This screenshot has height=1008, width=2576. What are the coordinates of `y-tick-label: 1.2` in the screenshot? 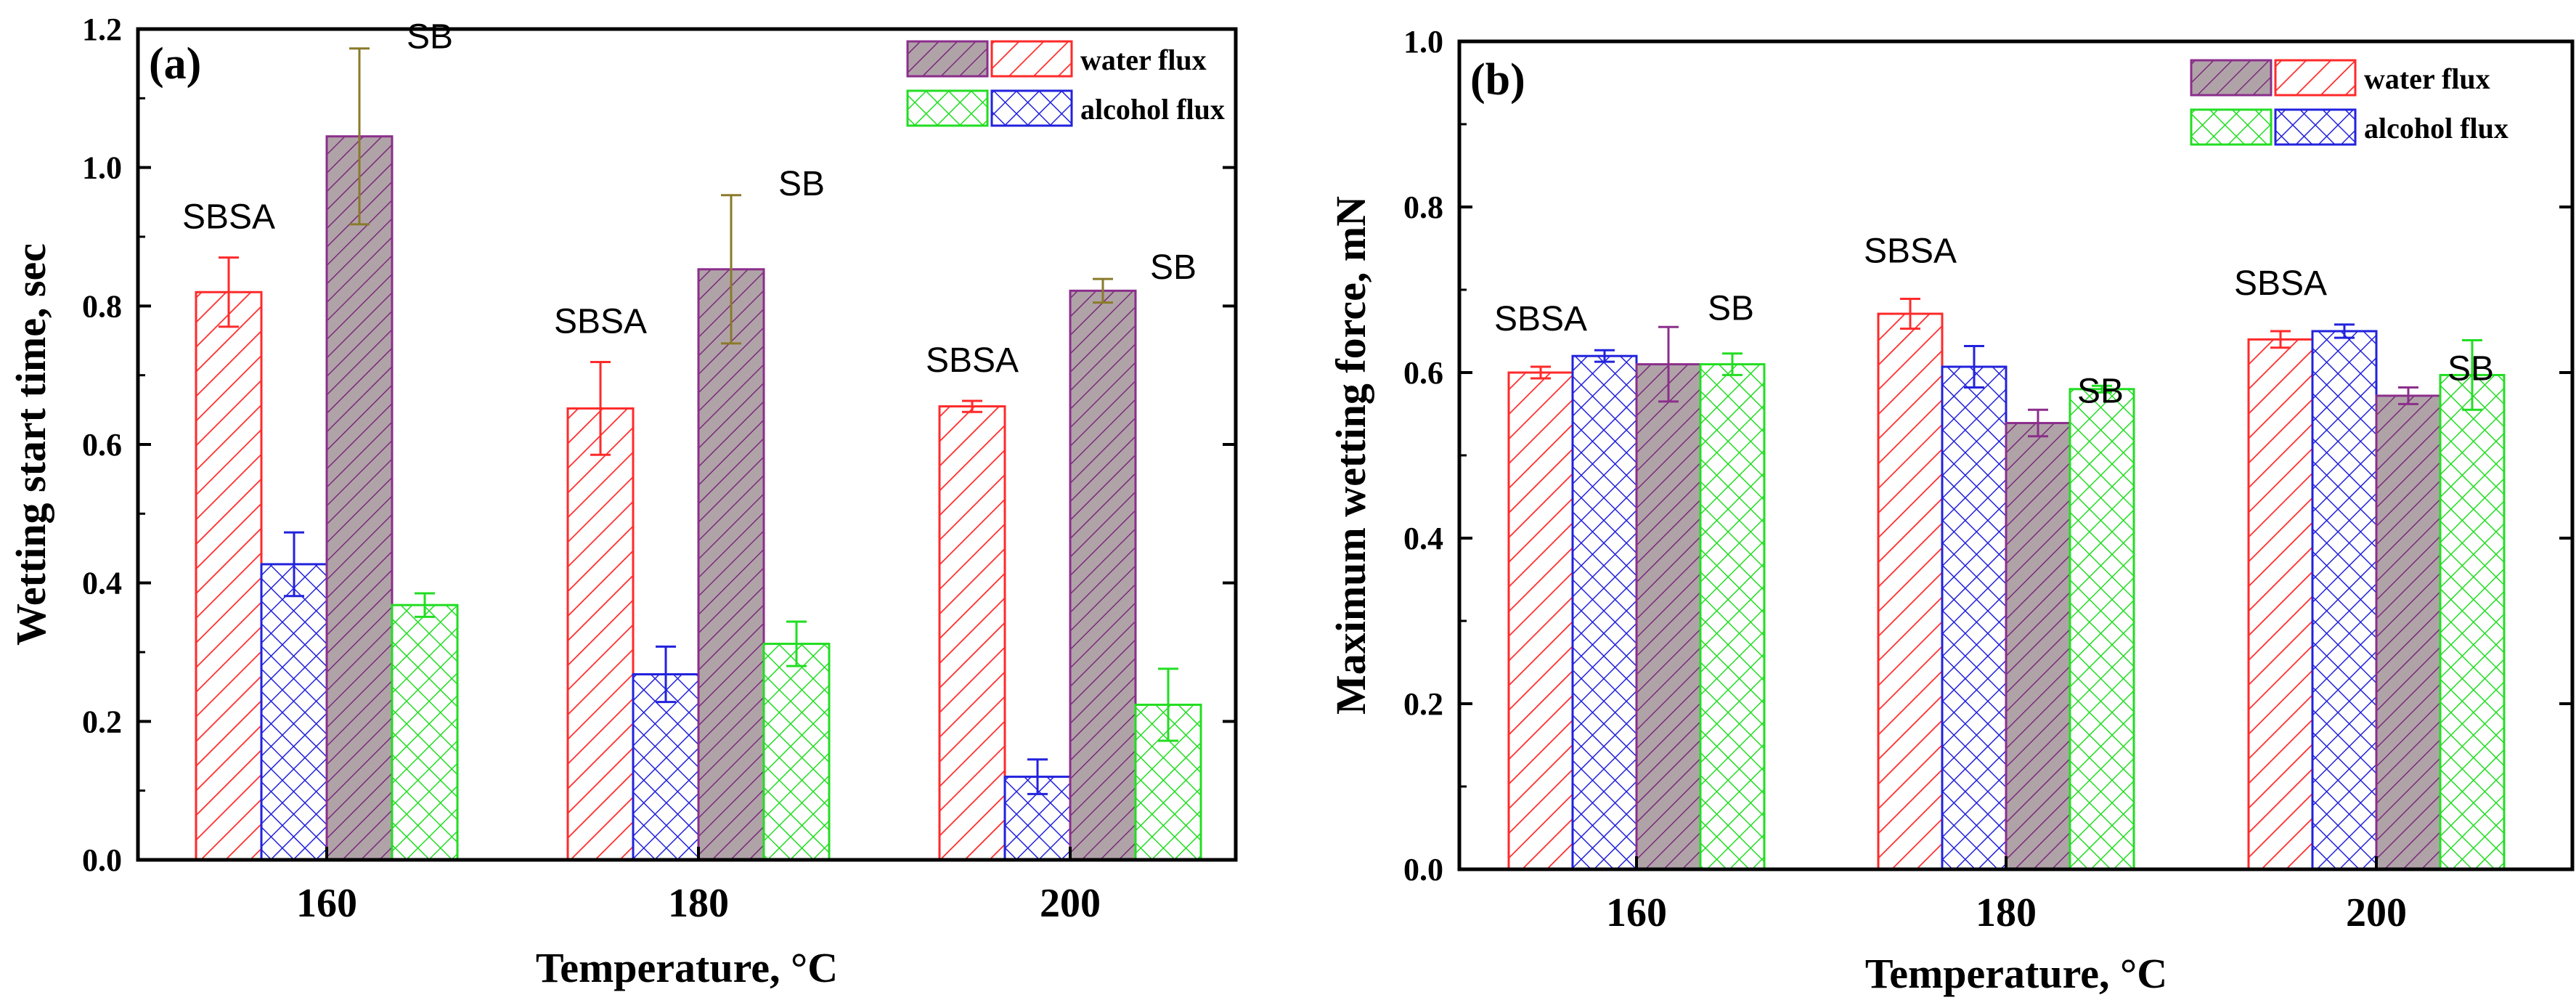 It's located at (102, 29).